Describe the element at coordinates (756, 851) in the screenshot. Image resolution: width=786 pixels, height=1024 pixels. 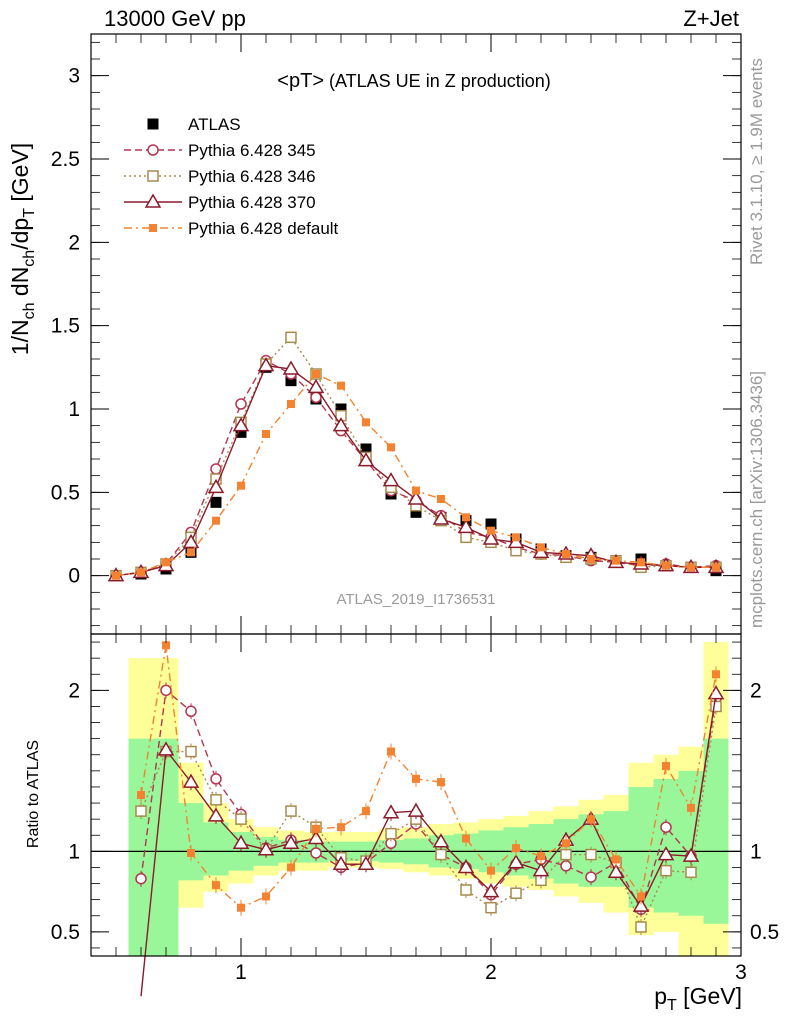
I see `ratio-ytick-label-right: 1` at that location.